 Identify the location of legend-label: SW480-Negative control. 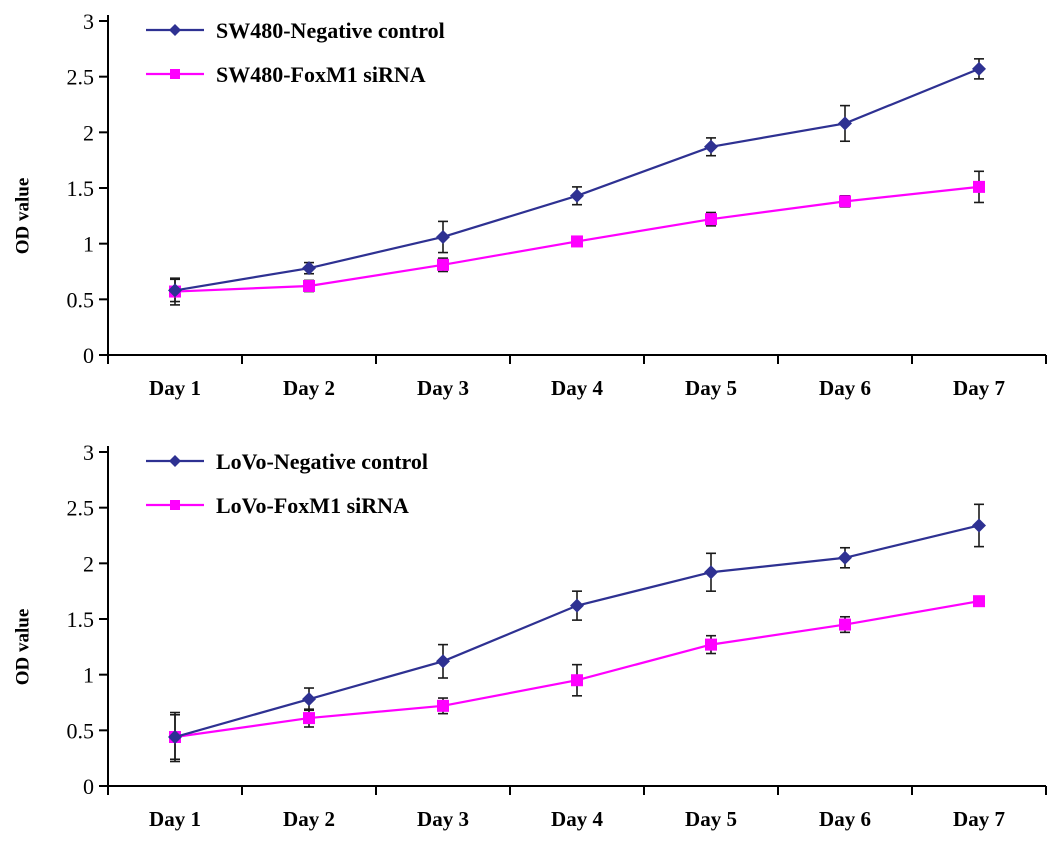
(330, 30).